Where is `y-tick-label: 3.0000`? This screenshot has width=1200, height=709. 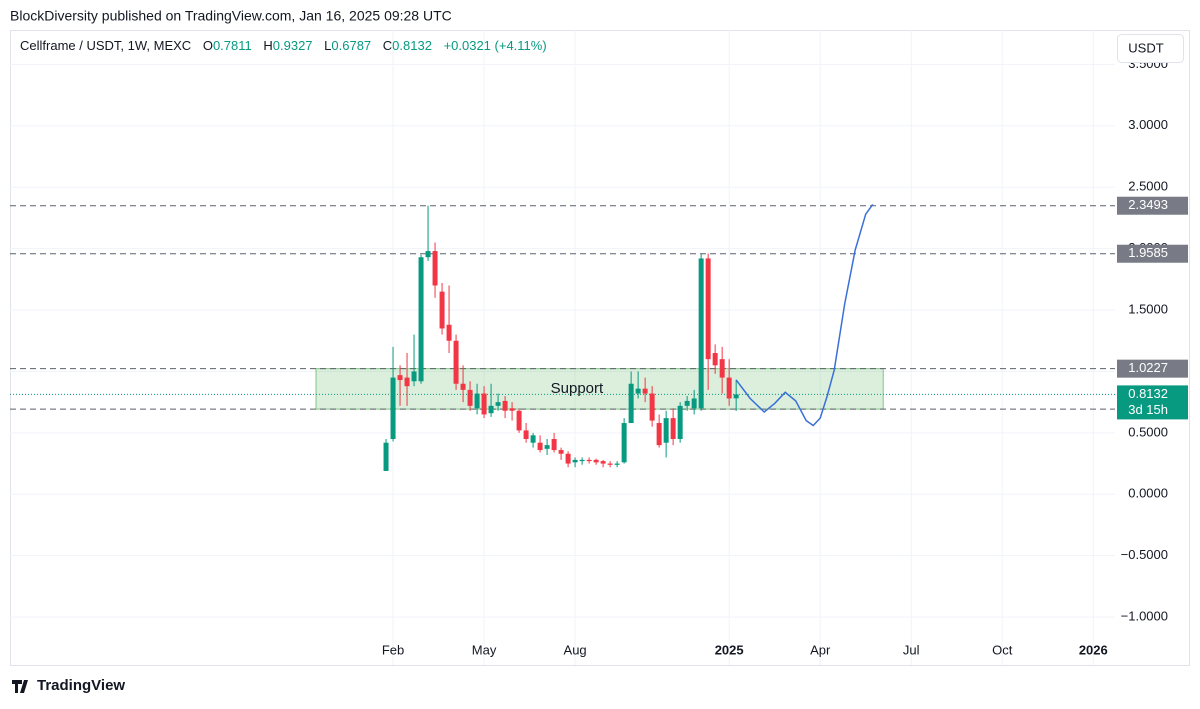
y-tick-label: 3.0000 is located at coordinates (1148, 124).